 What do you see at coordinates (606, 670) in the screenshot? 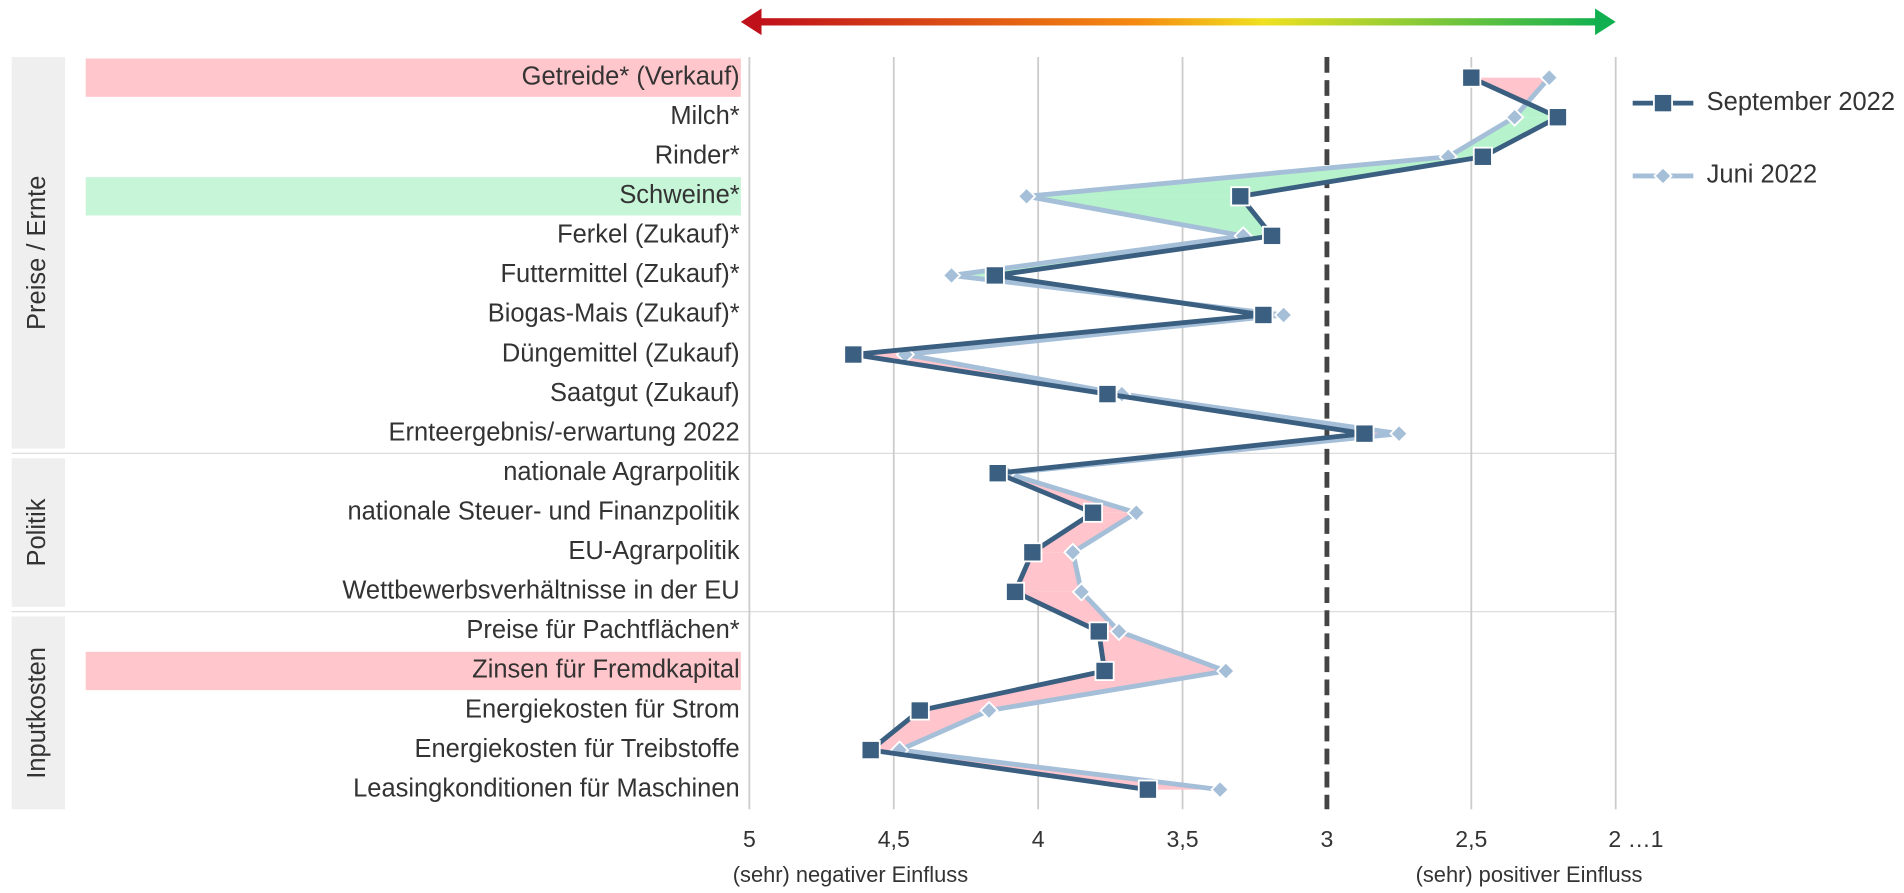
I see `category-label: Zinsen für Fremdkapital` at bounding box center [606, 670].